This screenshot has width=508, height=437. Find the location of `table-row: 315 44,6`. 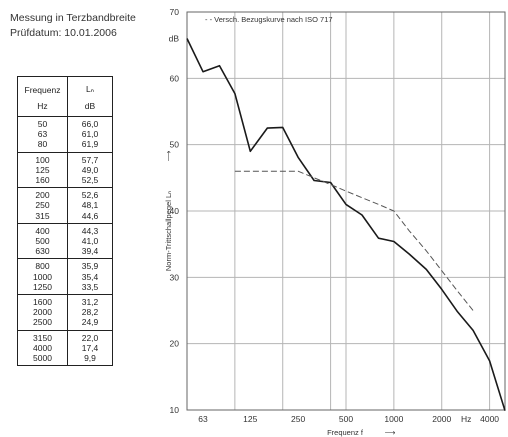

table-row: 315 44,6 is located at coordinates (65, 217).